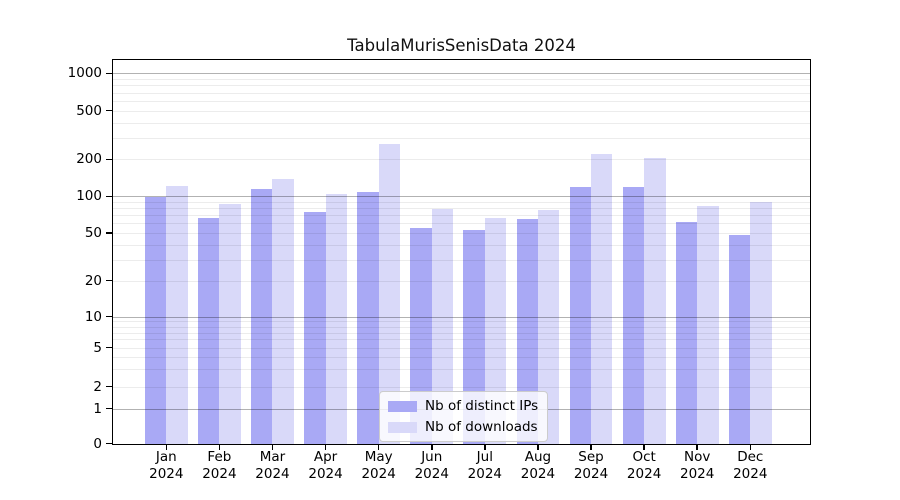  What do you see at coordinates (93, 280) in the screenshot?
I see `y-tick-label: 20` at bounding box center [93, 280].